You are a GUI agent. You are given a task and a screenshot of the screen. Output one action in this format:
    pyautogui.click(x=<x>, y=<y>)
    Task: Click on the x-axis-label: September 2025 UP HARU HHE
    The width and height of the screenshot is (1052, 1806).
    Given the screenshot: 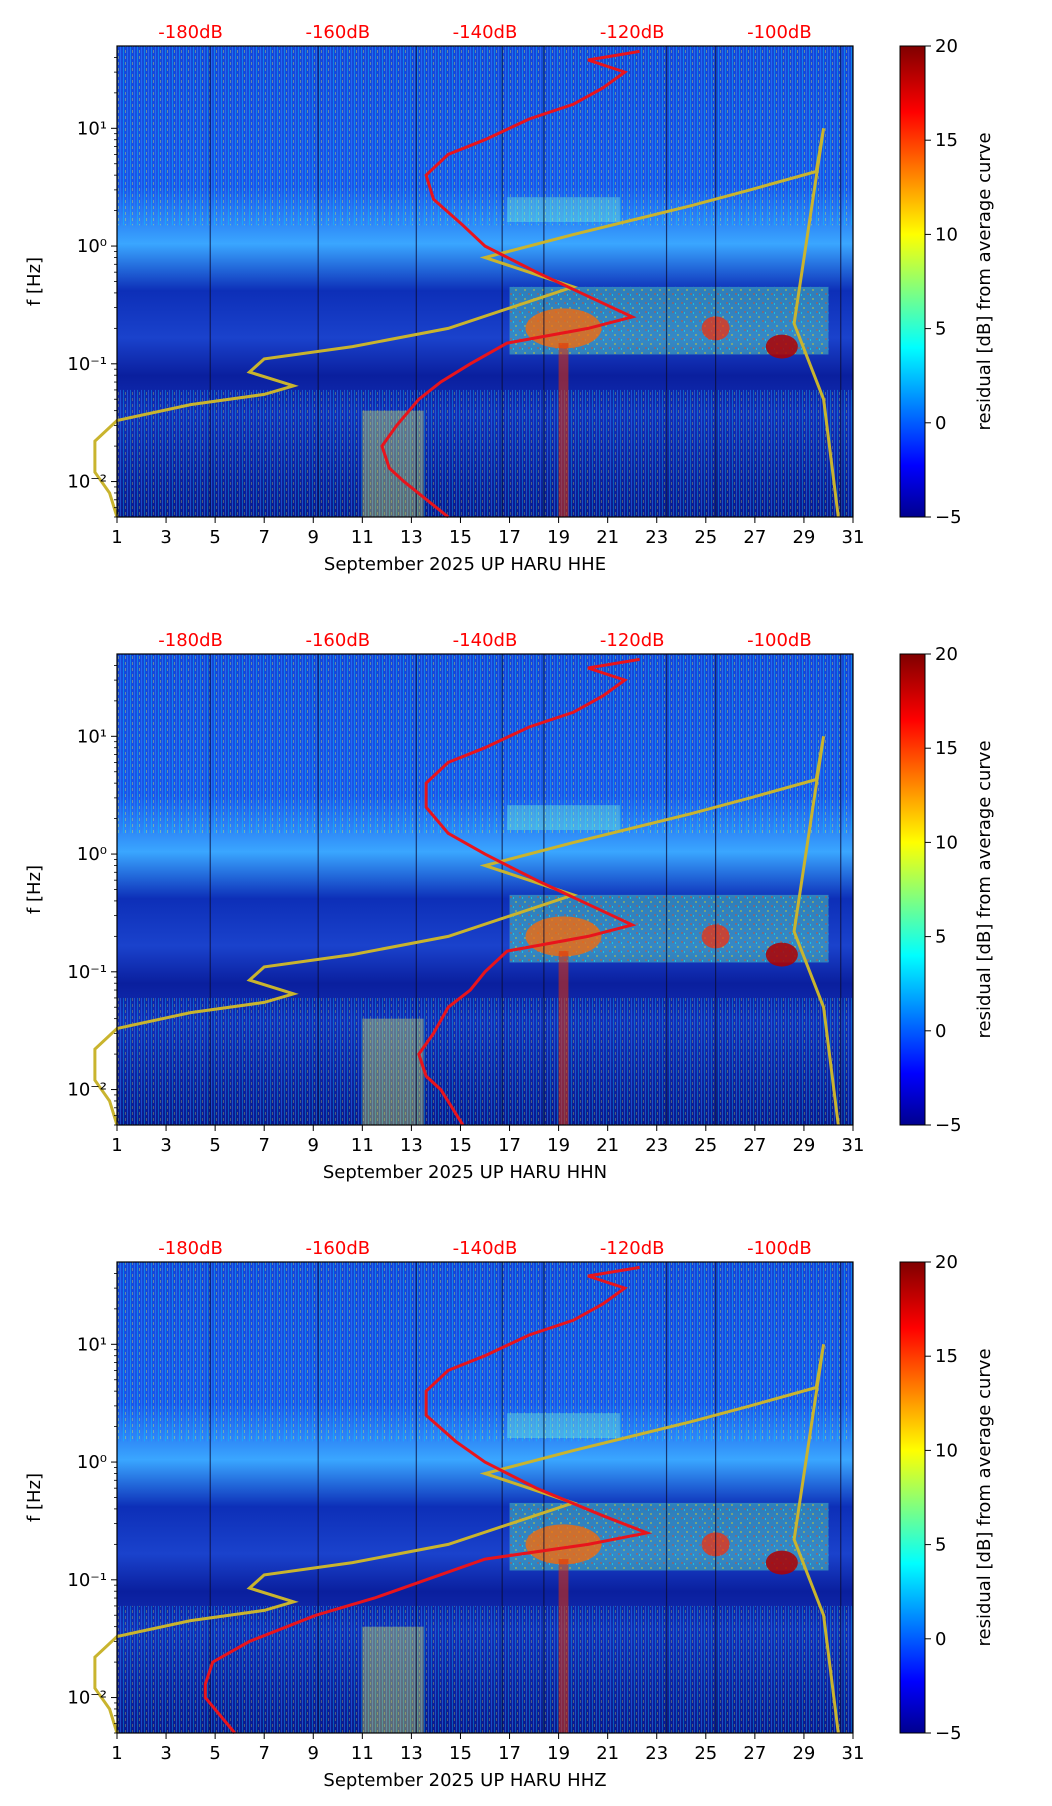 What is the action you would take?
    pyautogui.click(x=465, y=564)
    